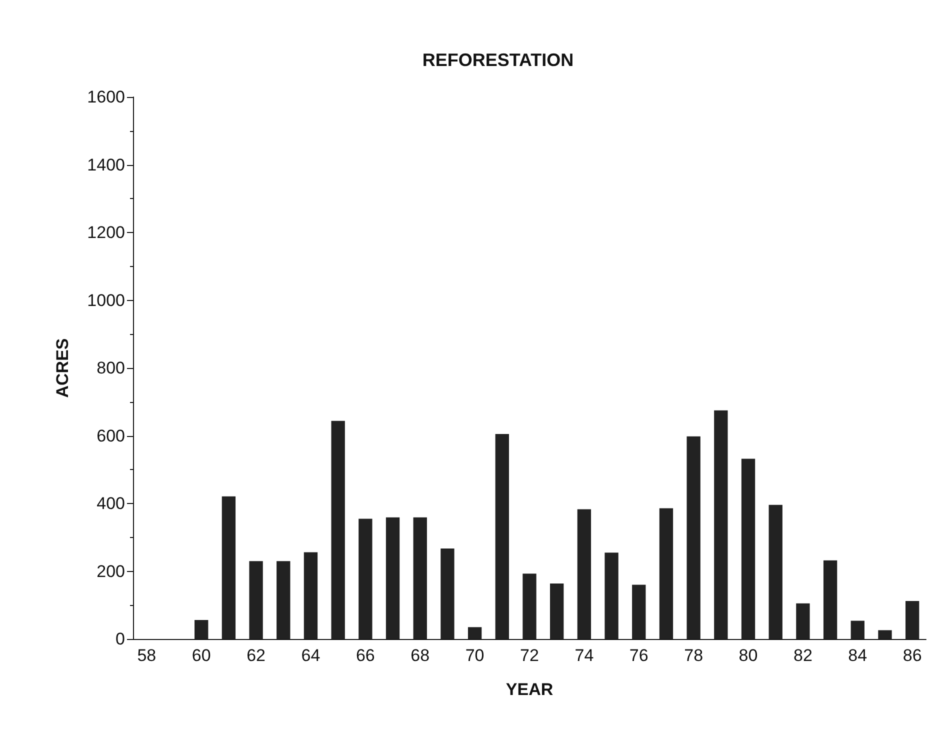 The height and width of the screenshot is (729, 936). What do you see at coordinates (530, 689) in the screenshot?
I see `x-axis-title: YEAR` at bounding box center [530, 689].